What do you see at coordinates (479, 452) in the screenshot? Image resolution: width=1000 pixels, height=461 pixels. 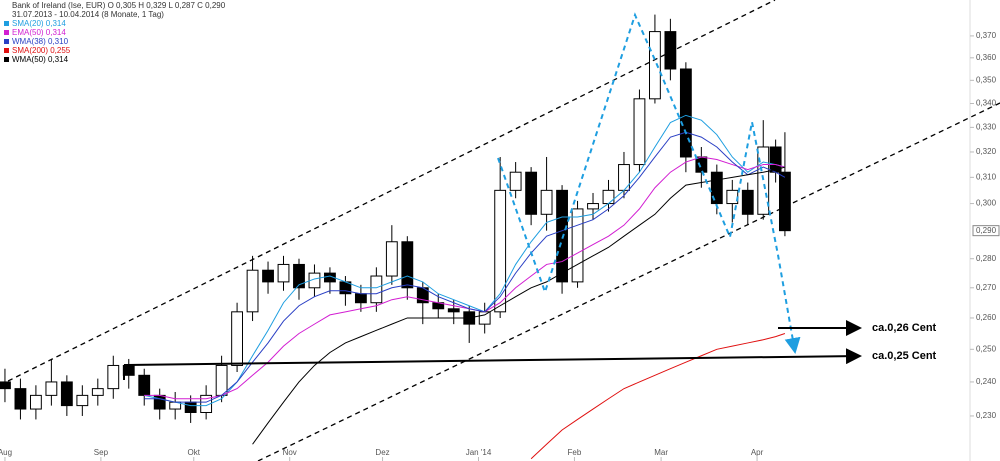 I see `x-tick-label: Jan '14` at bounding box center [479, 452].